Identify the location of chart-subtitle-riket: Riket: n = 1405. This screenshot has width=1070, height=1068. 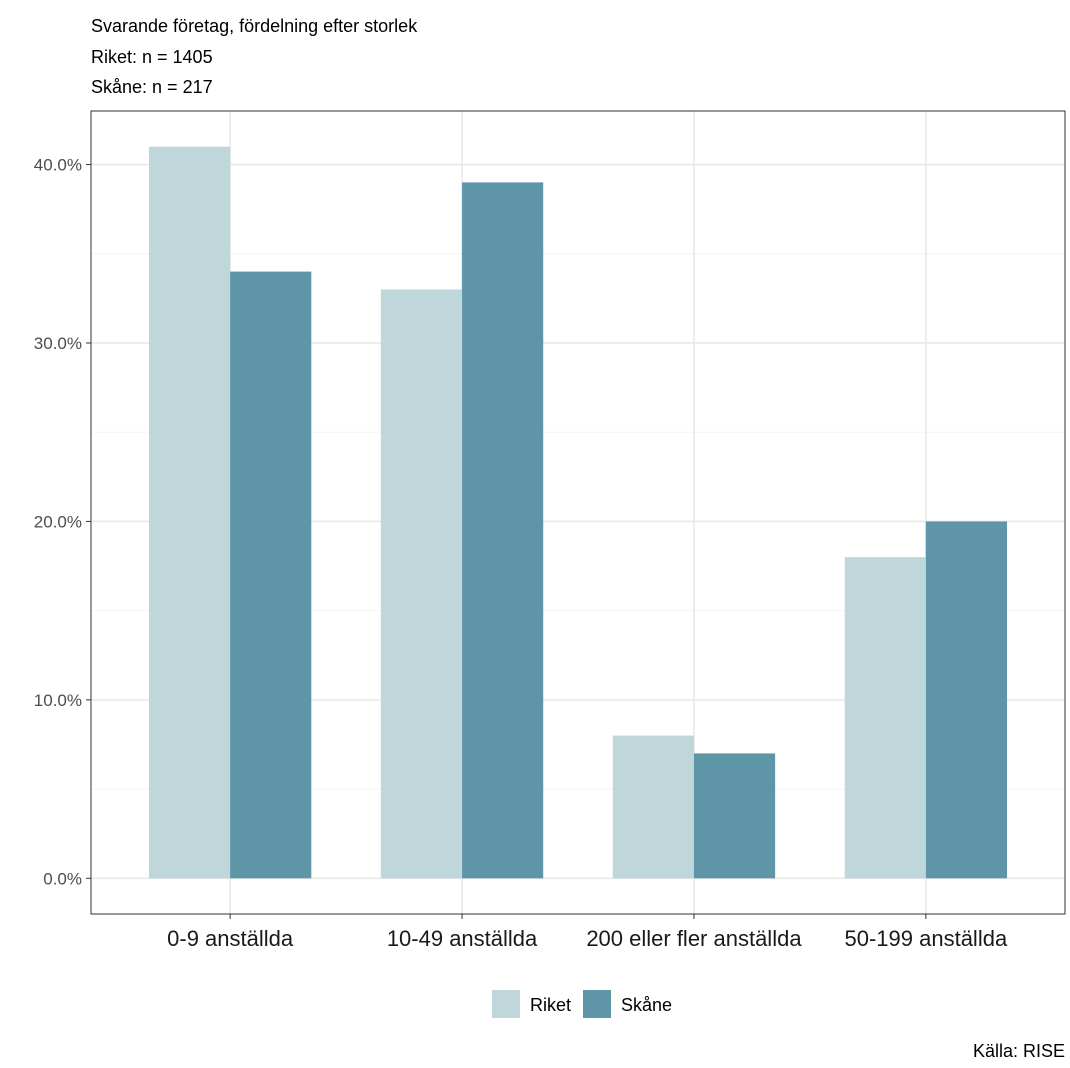
(152, 57).